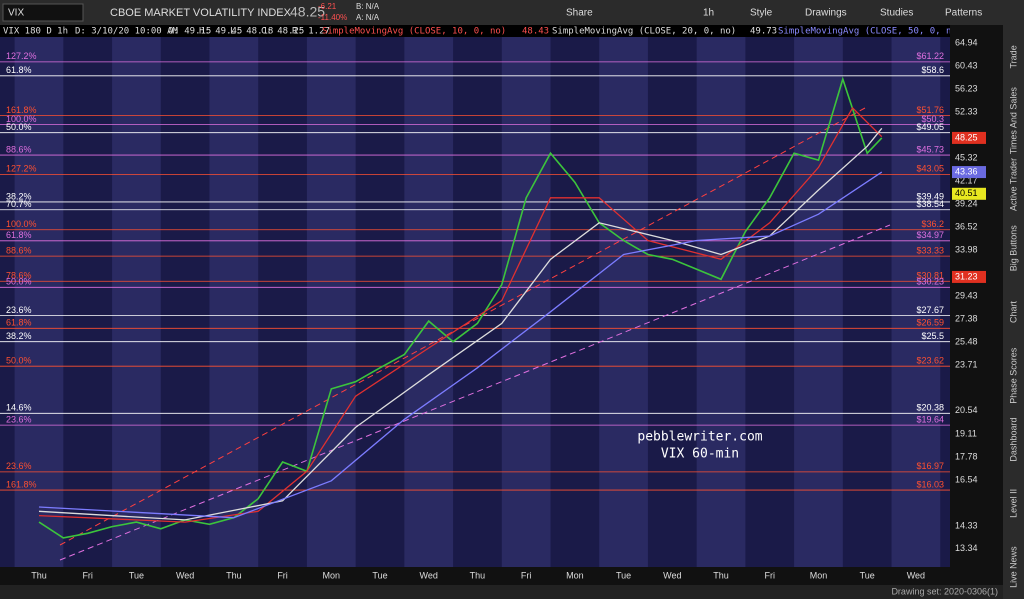  I want to click on change-pct: -11.40%, so click(332, 17).